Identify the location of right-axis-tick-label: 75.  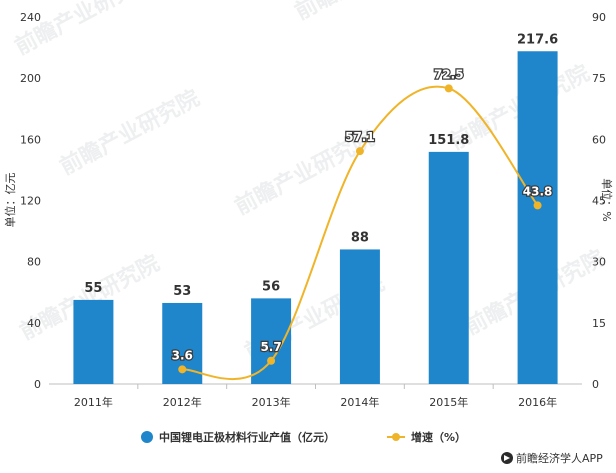
(599, 78).